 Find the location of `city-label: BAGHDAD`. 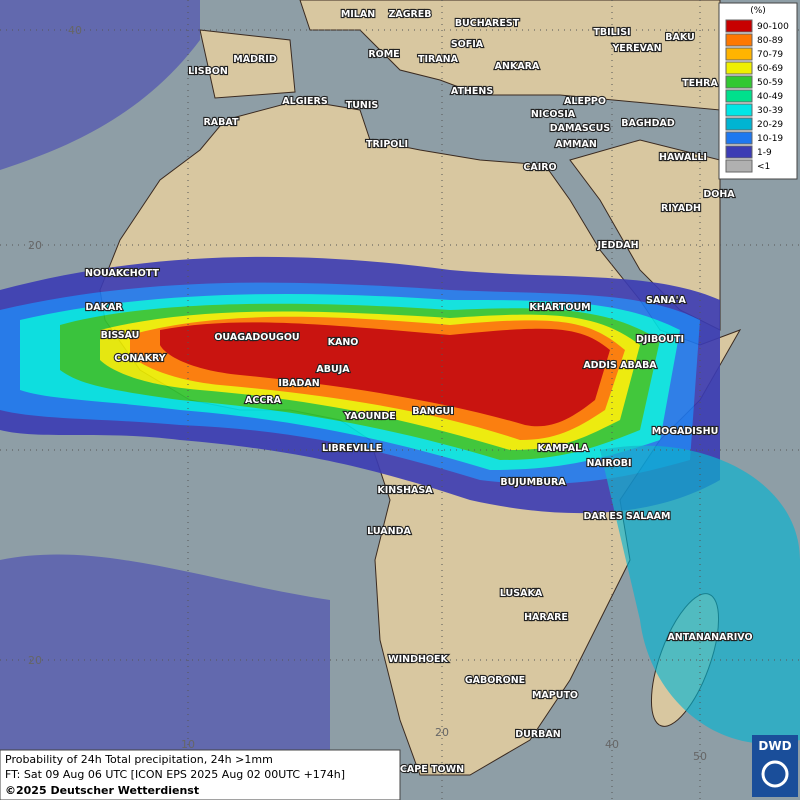

city-label: BAGHDAD is located at coordinates (648, 123).